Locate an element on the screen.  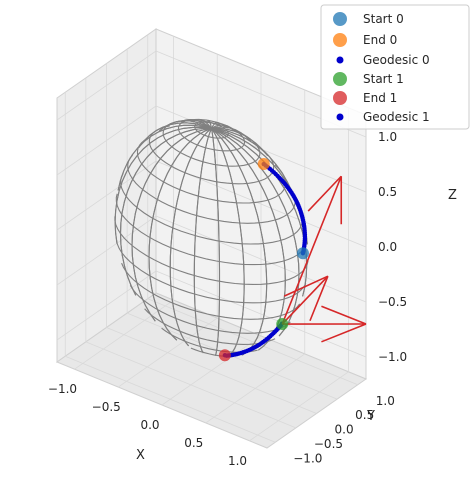
tangent-arrows is located at coordinates (324, 259).